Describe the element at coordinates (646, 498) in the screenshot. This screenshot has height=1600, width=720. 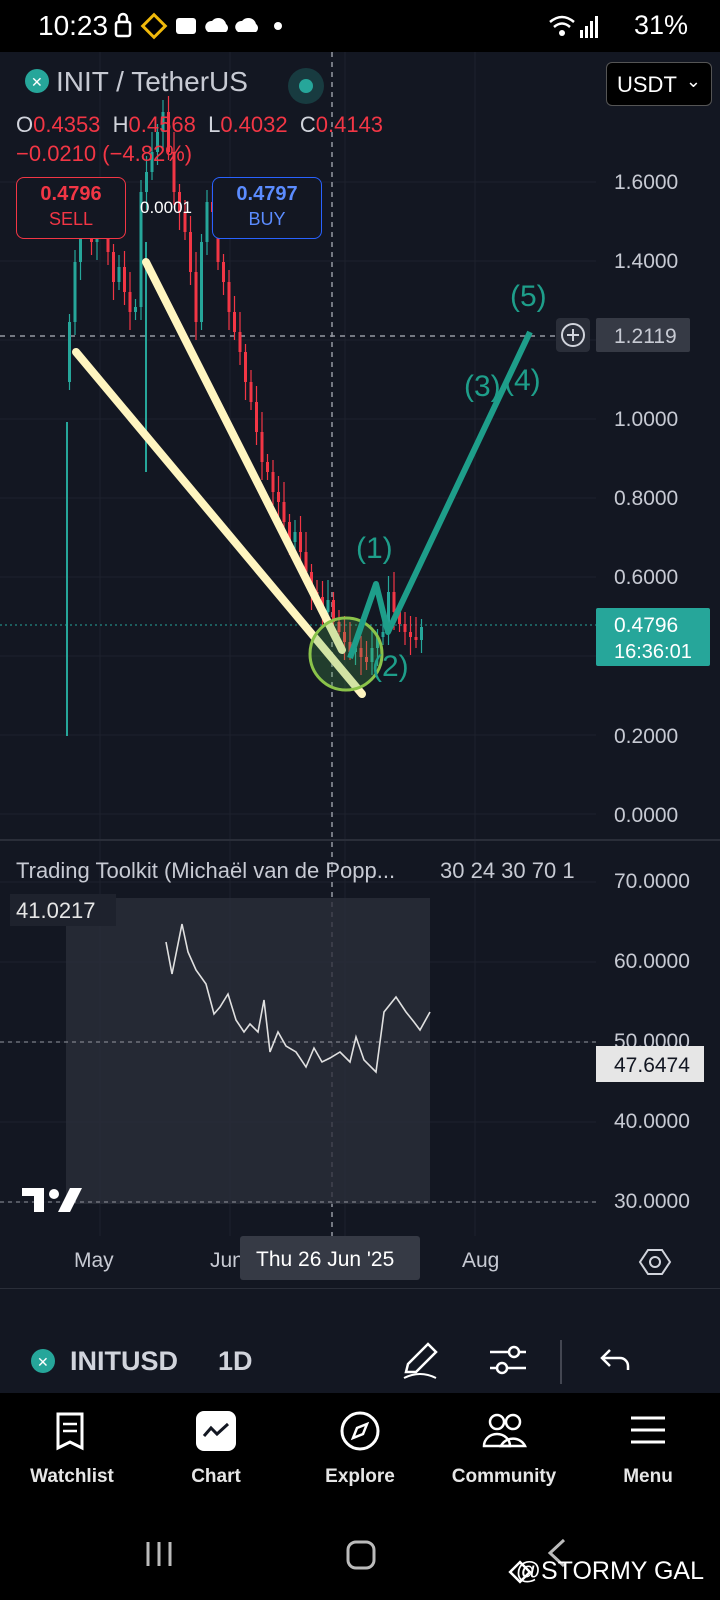
I see `y-tick-4: 0.8000` at that location.